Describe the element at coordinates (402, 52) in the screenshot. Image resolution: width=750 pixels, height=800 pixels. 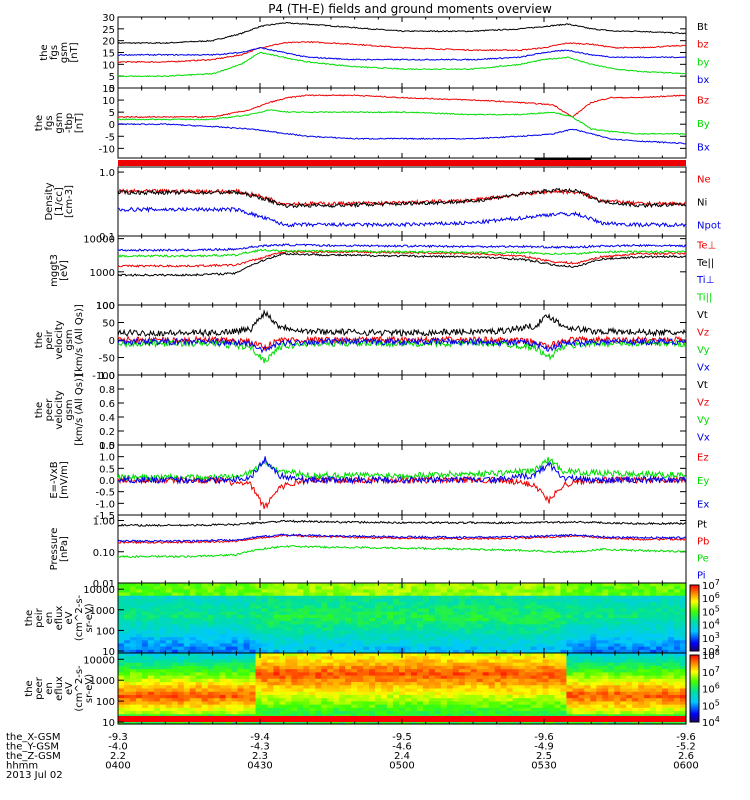
I see `fgs-gsm-total-frame` at that location.